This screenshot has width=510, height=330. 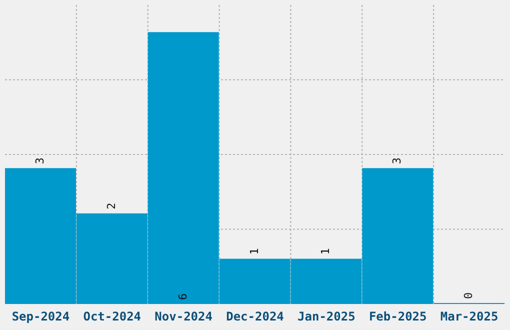 I want to click on x-tick-label: Sep-2024, so click(x=41, y=317).